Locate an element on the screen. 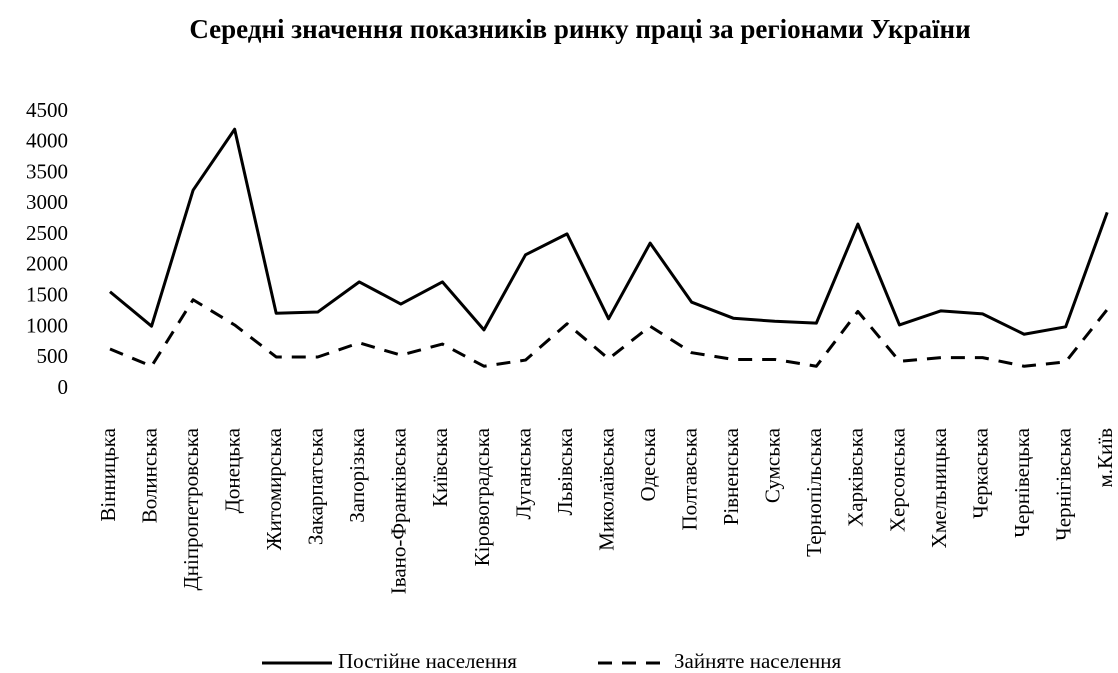 The width and height of the screenshot is (1118, 673). y-tick-label: 500 is located at coordinates (53, 356).